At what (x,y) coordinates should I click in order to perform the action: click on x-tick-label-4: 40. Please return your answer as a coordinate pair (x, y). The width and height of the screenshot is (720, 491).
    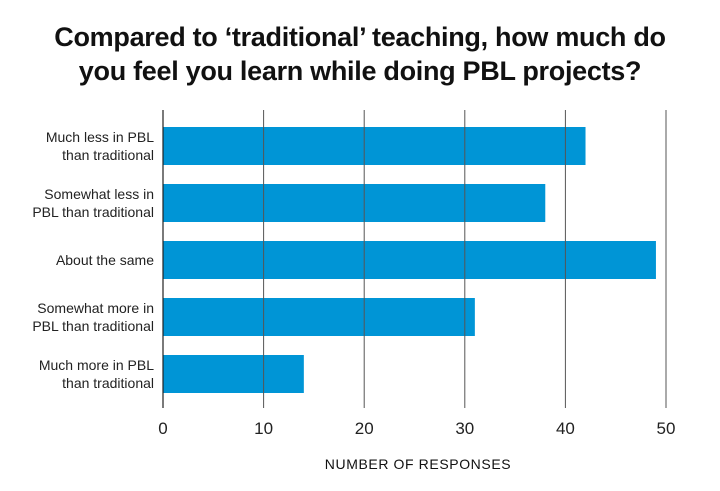
    Looking at the image, I should click on (565, 428).